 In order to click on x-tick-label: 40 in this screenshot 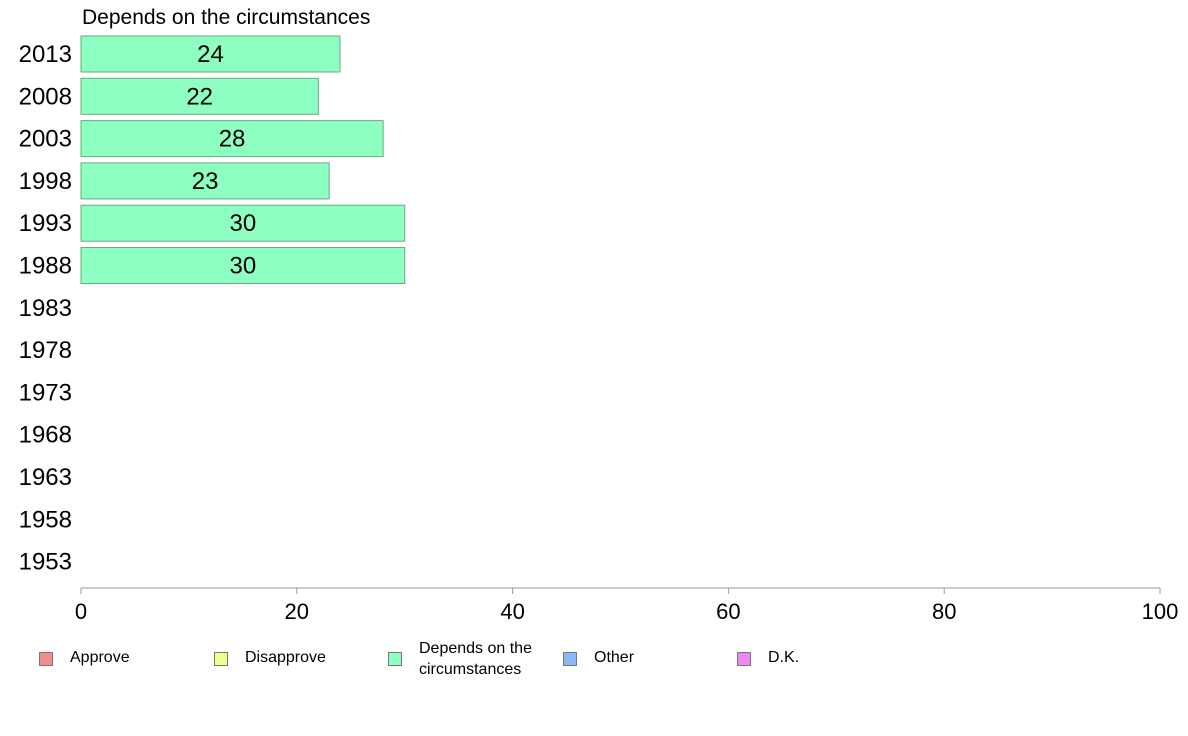, I will do `click(512, 609)`.